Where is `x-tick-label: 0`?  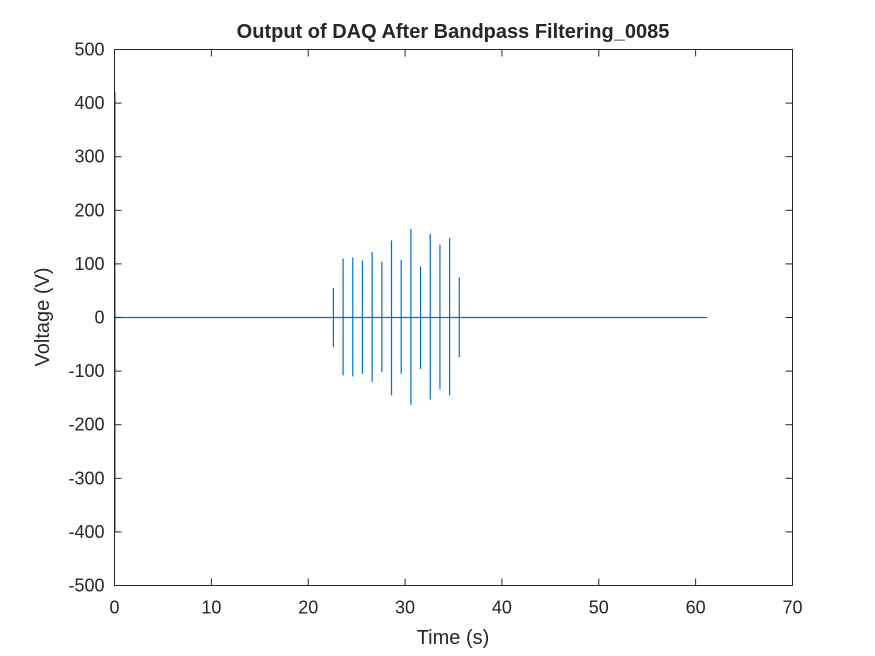 x-tick-label: 0 is located at coordinates (114, 608).